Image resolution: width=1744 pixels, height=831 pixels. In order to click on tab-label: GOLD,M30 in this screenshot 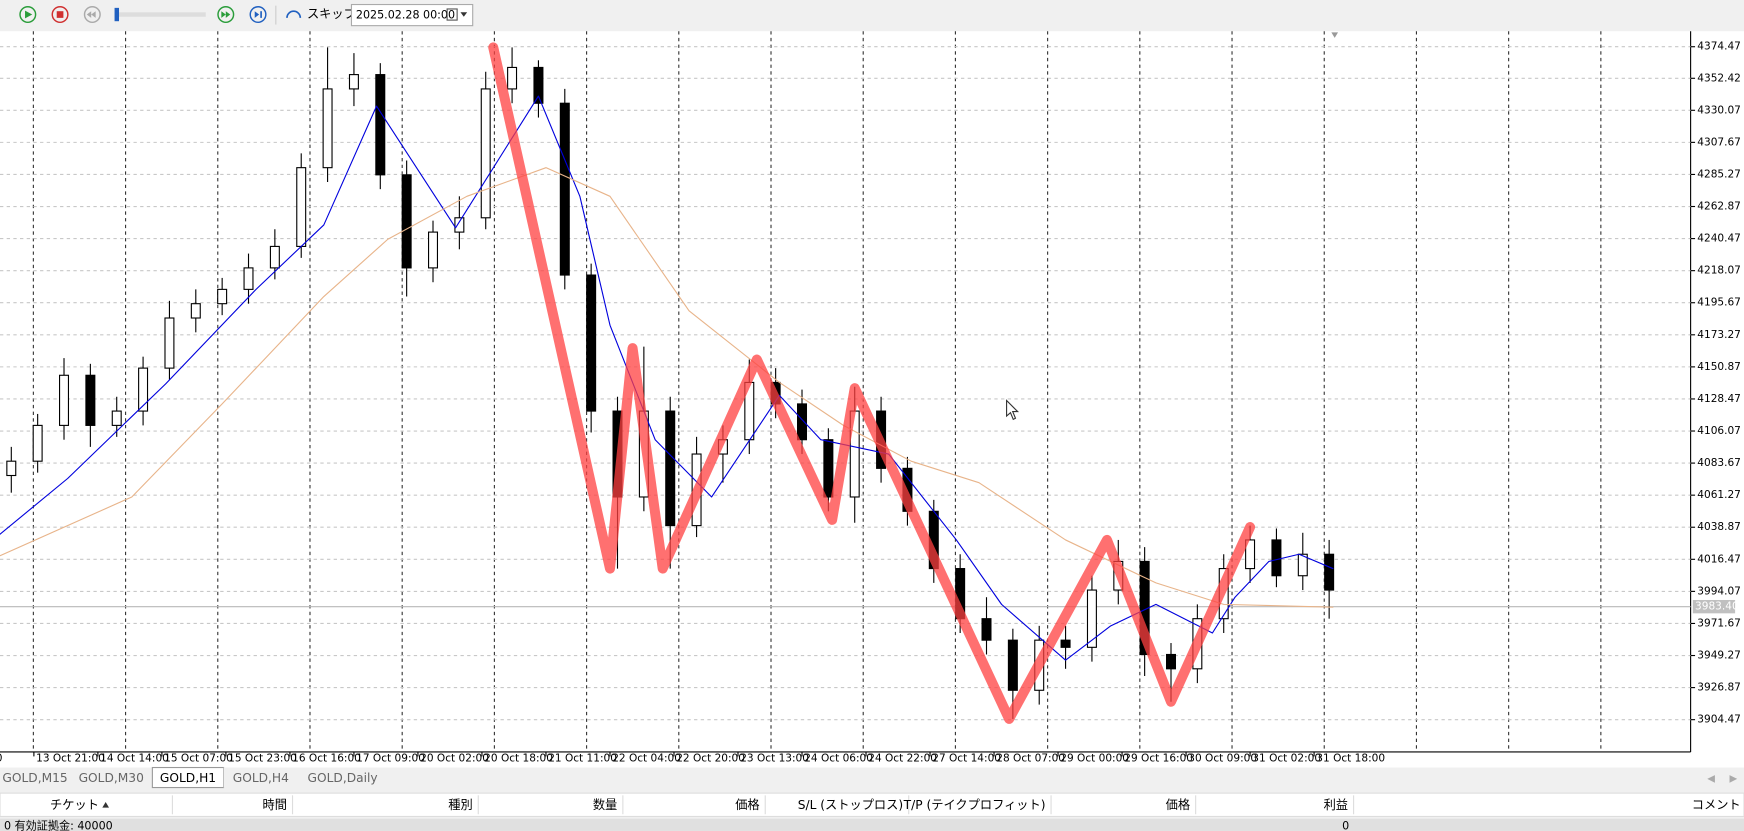, I will do `click(111, 778)`.